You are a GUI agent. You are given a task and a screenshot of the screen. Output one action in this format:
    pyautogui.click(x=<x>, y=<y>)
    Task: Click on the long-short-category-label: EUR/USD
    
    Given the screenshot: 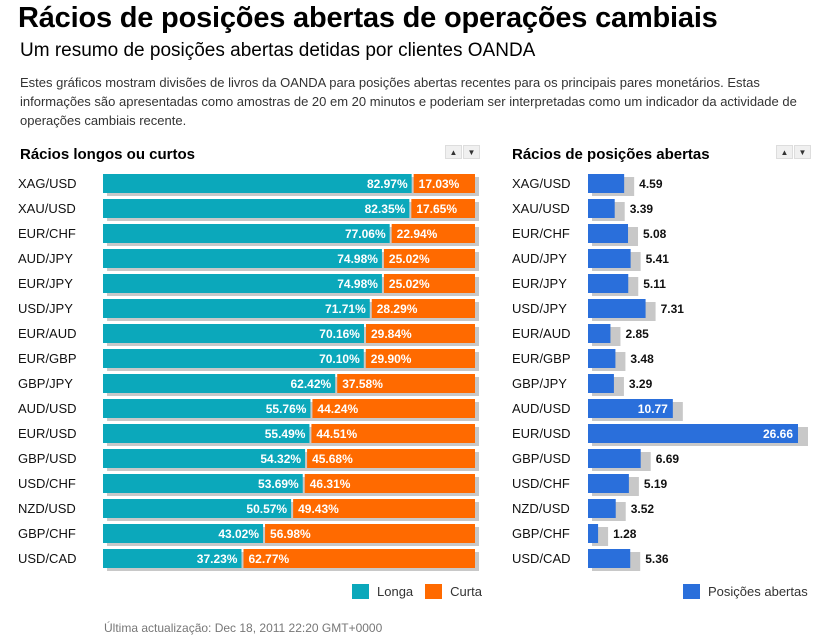 What is the action you would take?
    pyautogui.click(x=47, y=433)
    